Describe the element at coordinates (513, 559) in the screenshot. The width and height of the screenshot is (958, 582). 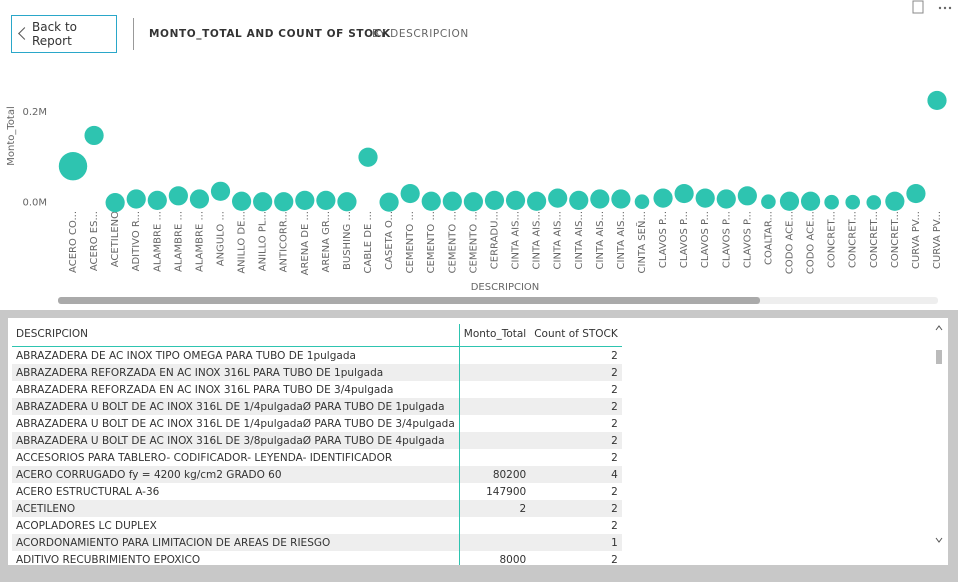
I see `table-cell: 8000` at that location.